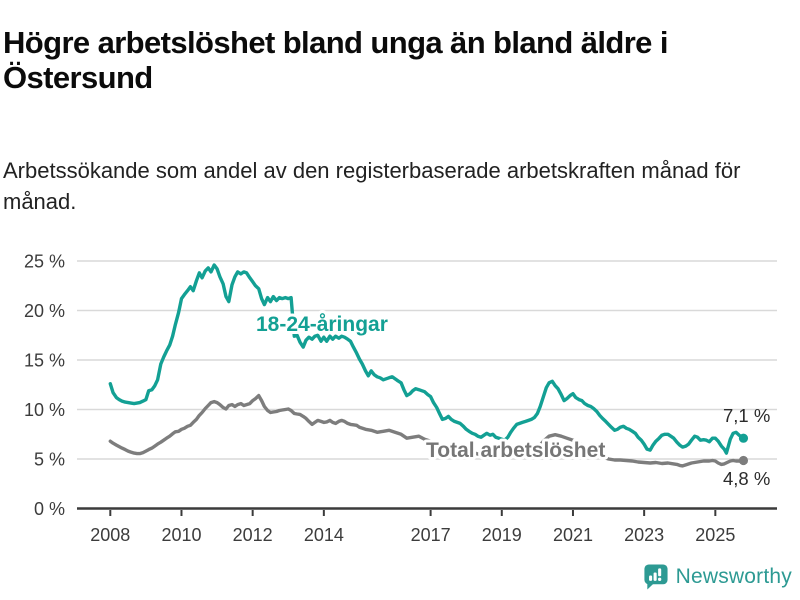 The height and width of the screenshot is (600, 800). I want to click on y-tick-label: 0 %, so click(49, 509).